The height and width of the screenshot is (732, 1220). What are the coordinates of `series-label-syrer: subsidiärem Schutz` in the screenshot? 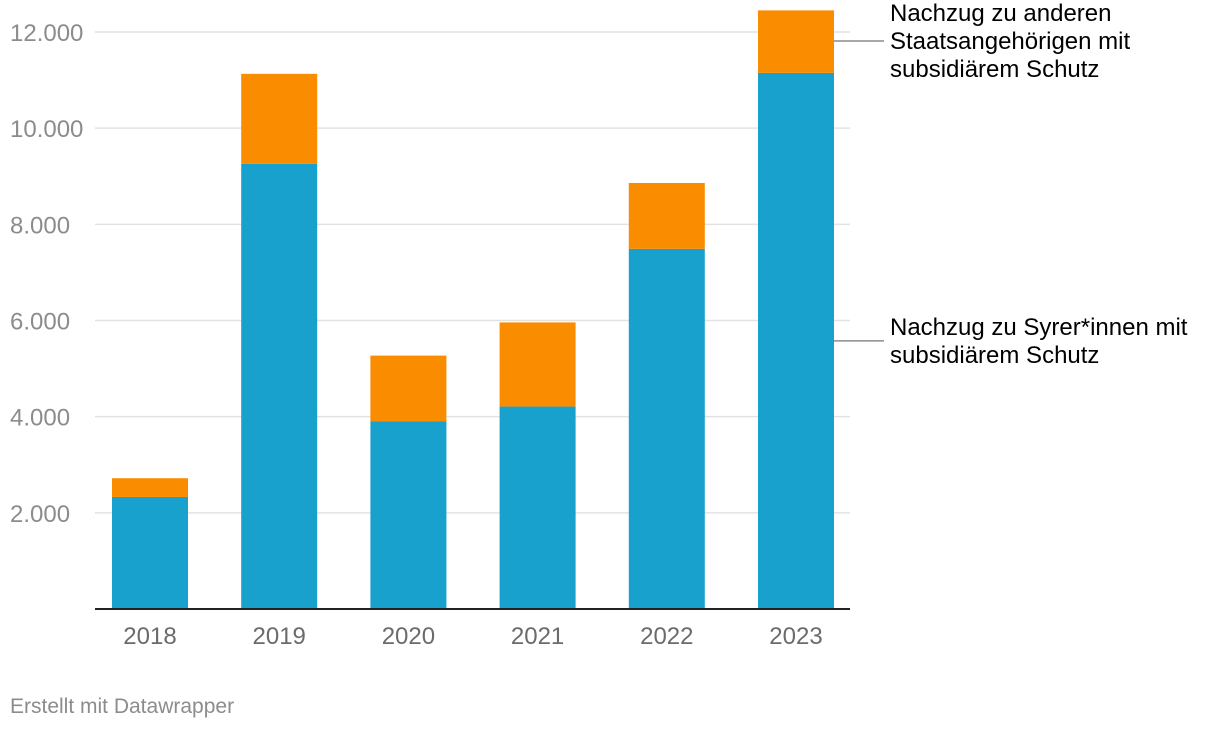 It's located at (994, 355).